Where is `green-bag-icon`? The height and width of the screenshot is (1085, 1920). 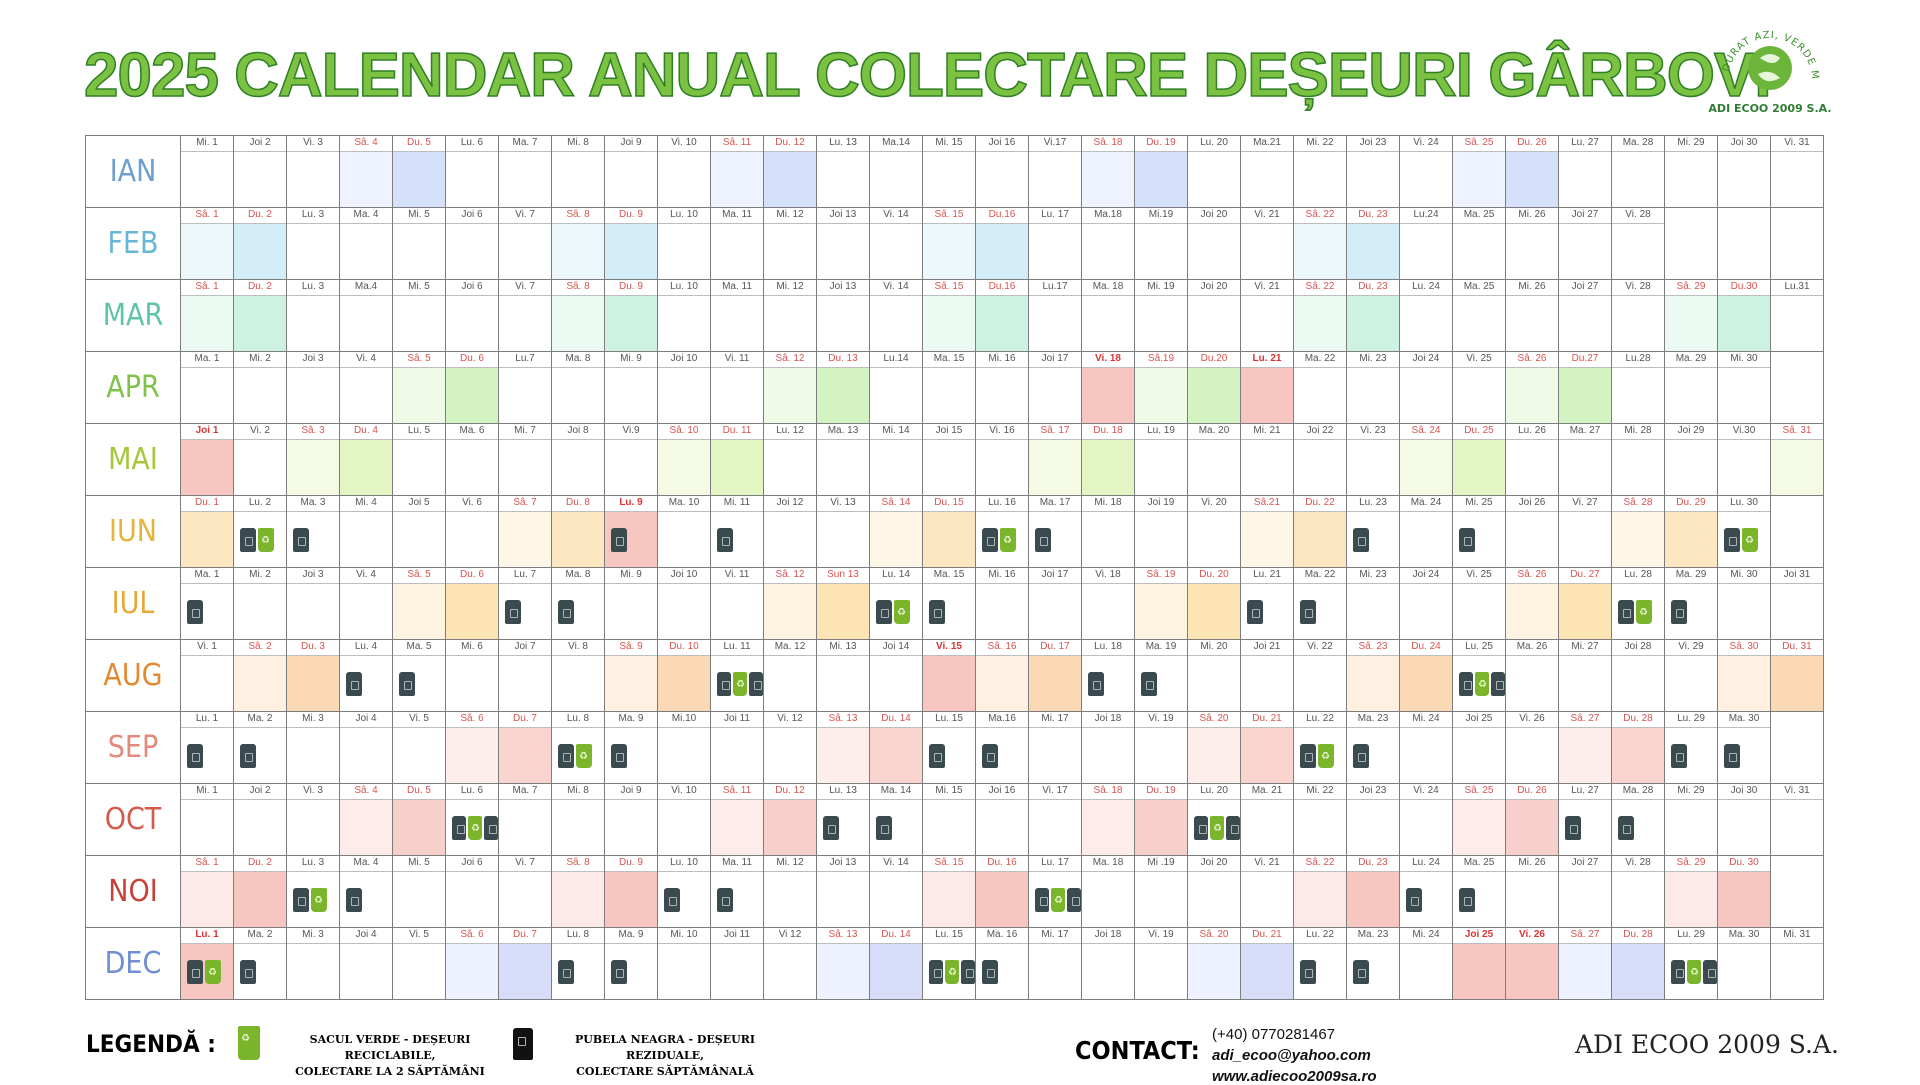 green-bag-icon is located at coordinates (1008, 539).